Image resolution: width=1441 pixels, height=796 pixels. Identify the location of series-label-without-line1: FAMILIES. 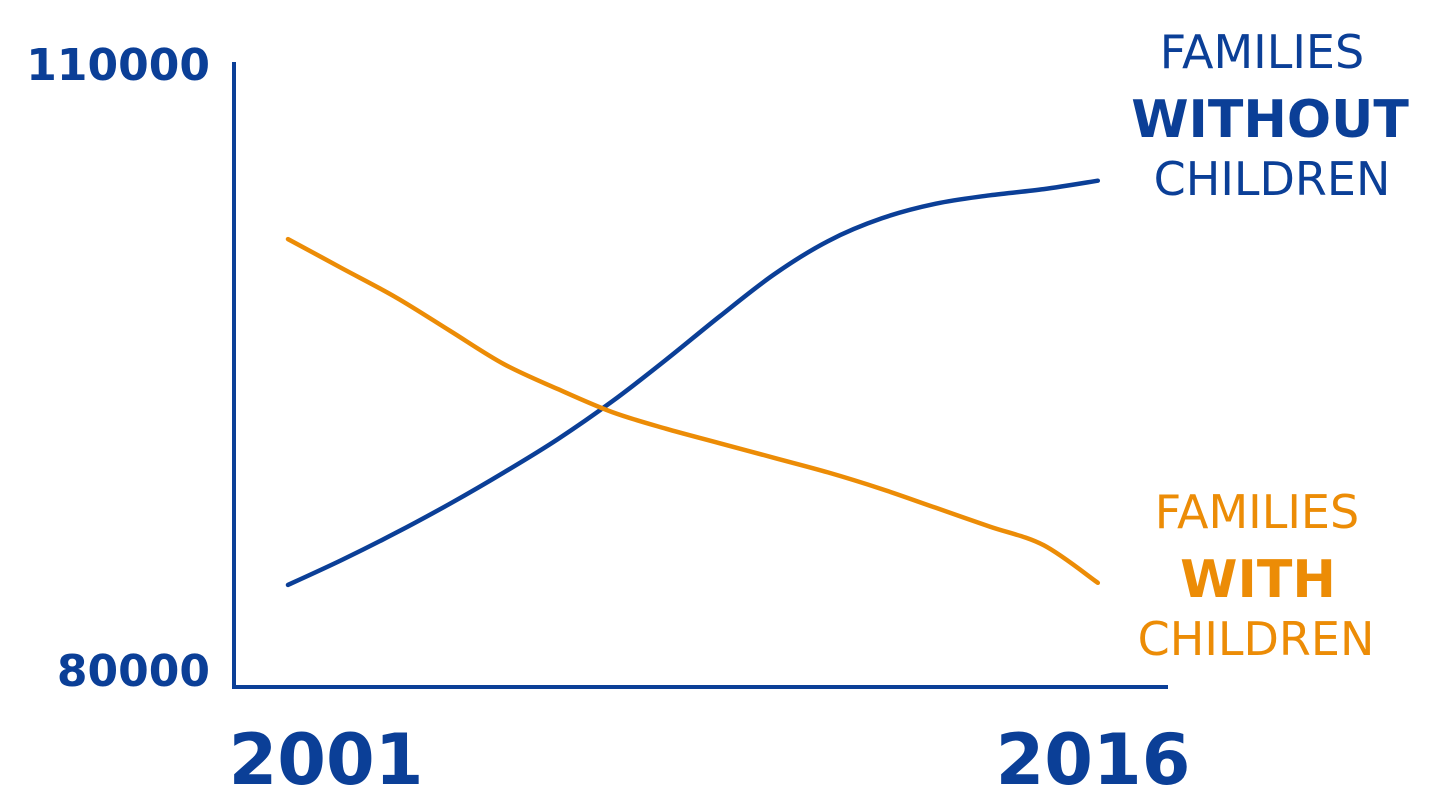
(1262, 52).